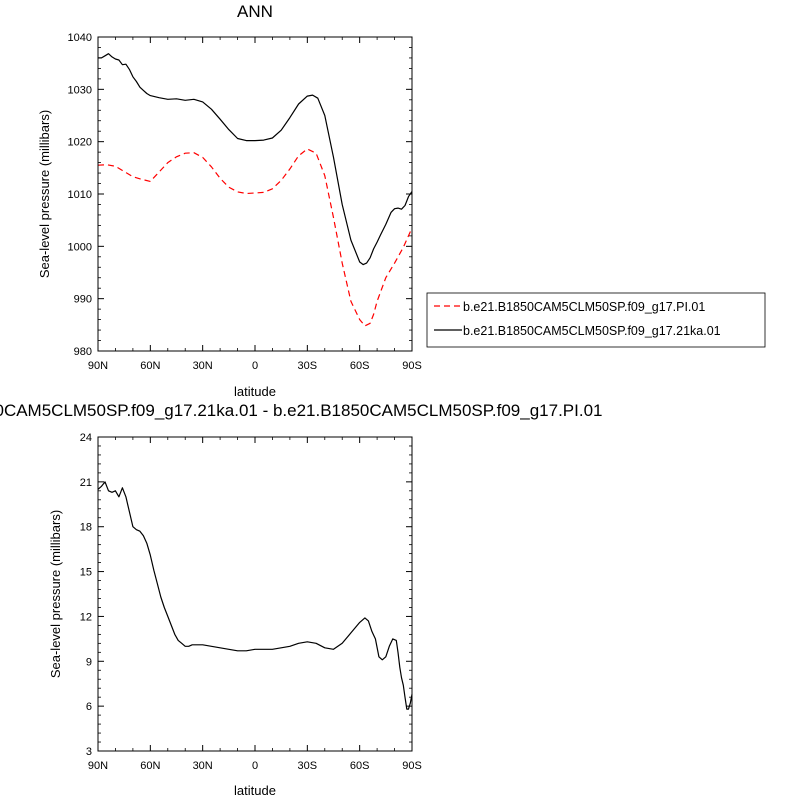  What do you see at coordinates (592, 331) in the screenshot?
I see `legend-label-21ka: b.e21.B1850CAM5CLM50SP.f09_g17.21ka.01` at bounding box center [592, 331].